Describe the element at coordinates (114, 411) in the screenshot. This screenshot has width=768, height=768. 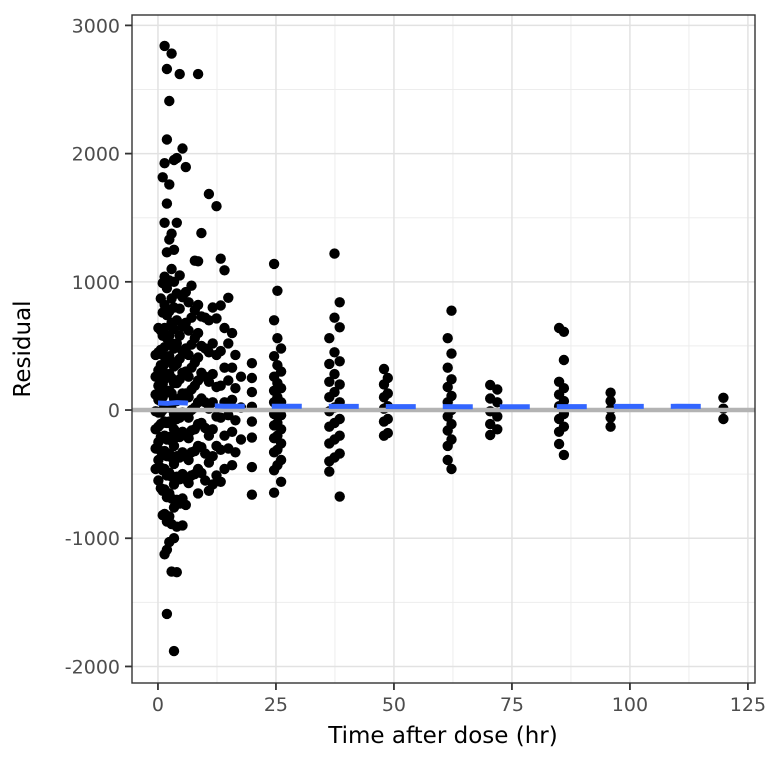
I see `y-tick-label: 0` at that location.